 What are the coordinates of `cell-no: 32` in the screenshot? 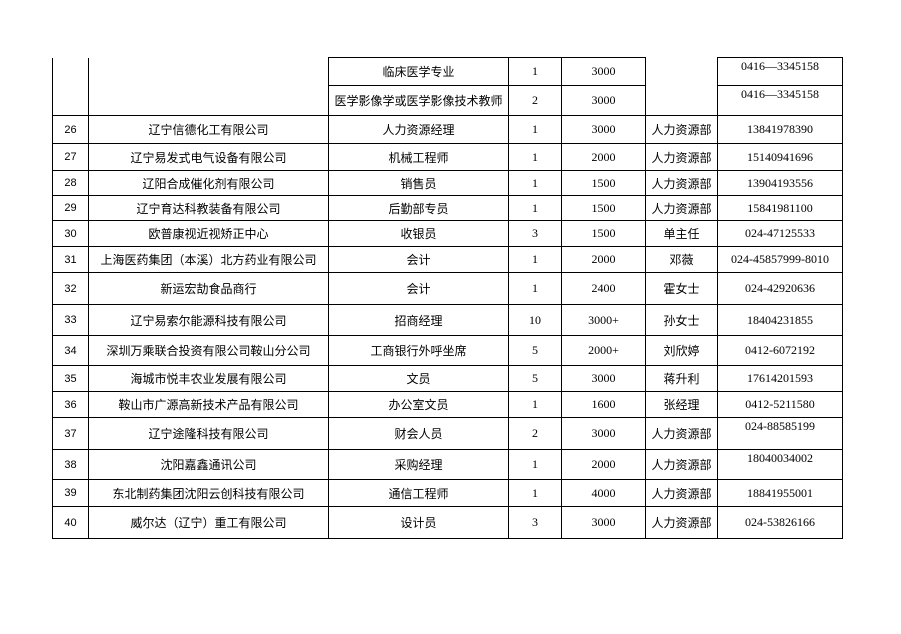 It's located at (70, 288).